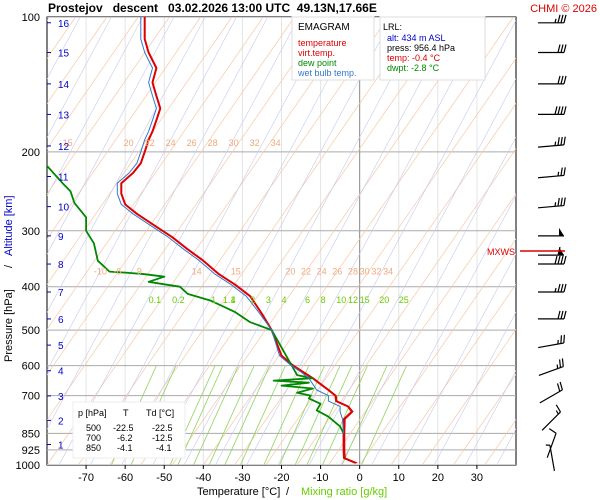  I want to click on wind-barb-half-feather, so click(558, 174).